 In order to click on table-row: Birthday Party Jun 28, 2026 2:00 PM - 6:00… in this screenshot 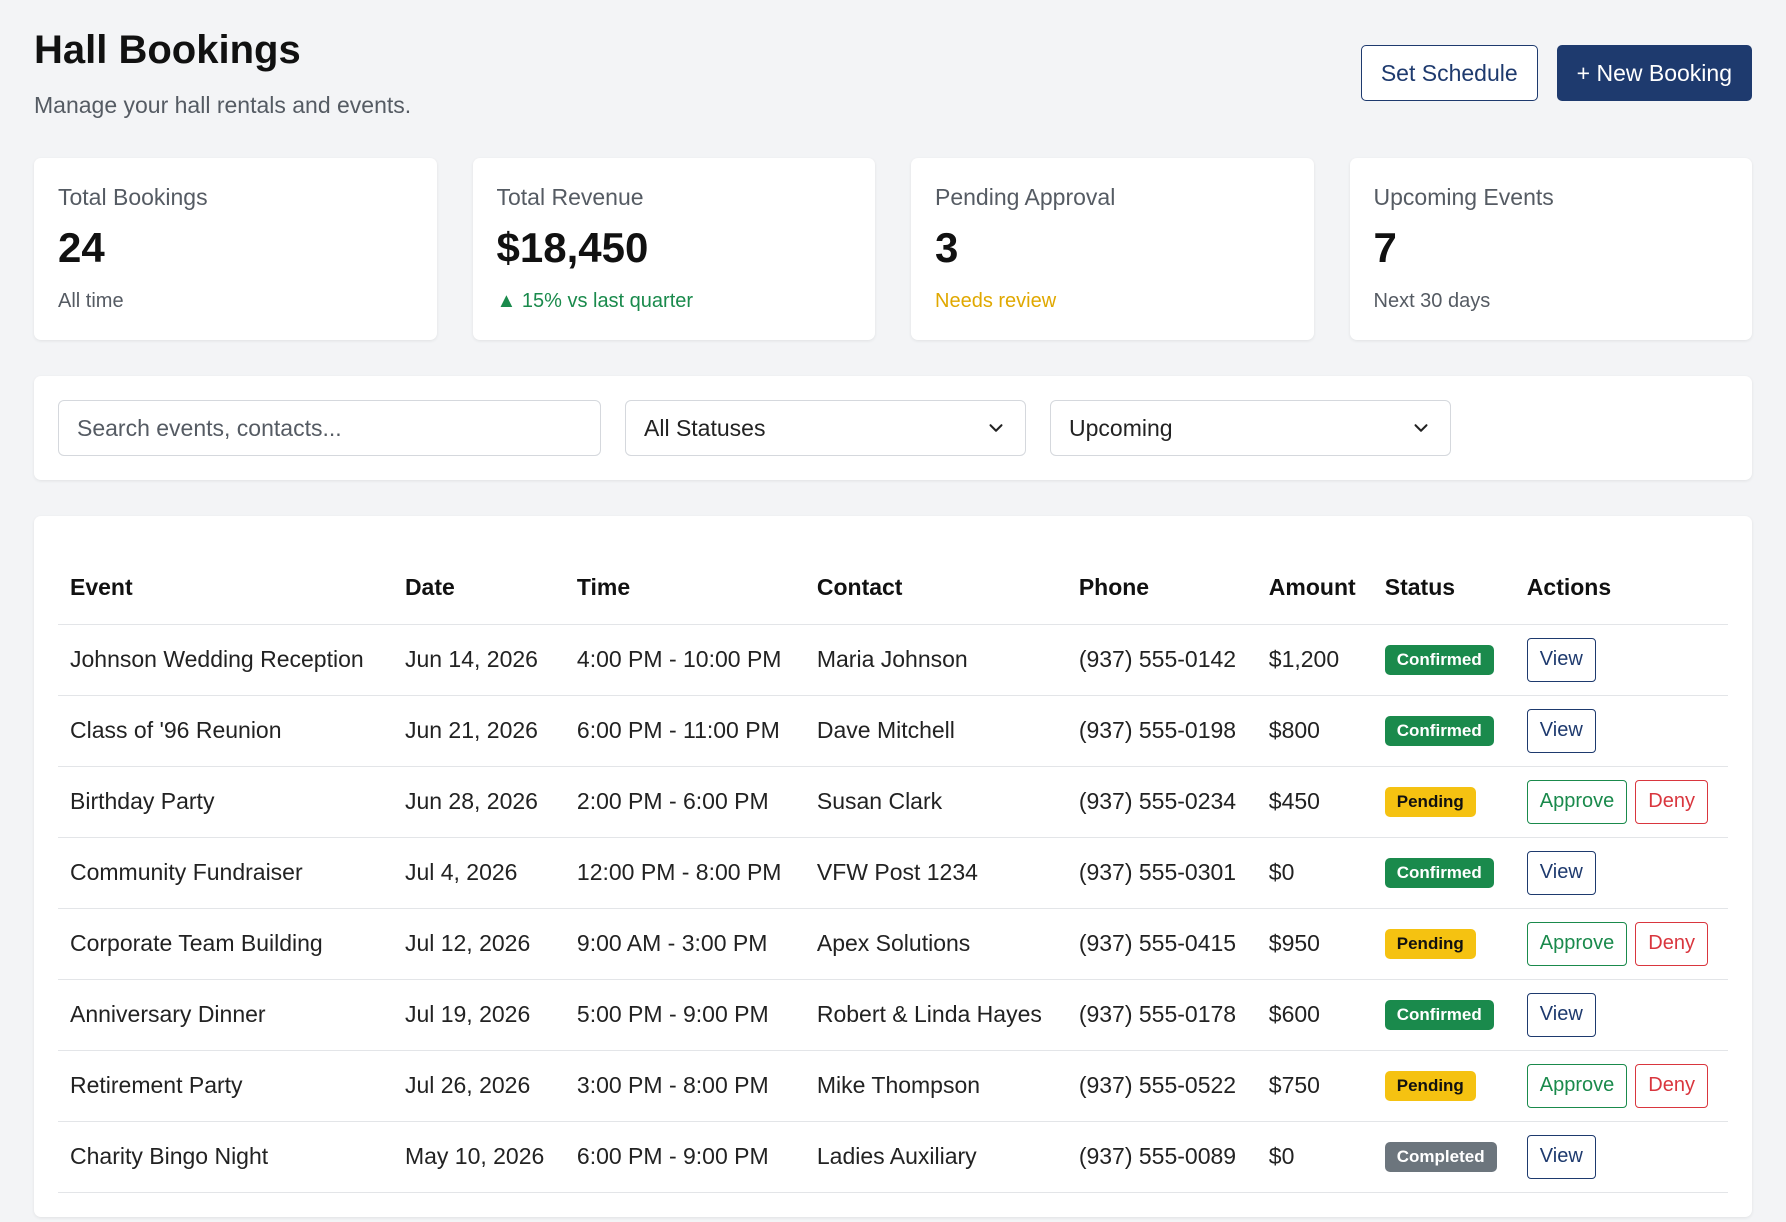, I will do `click(893, 802)`.